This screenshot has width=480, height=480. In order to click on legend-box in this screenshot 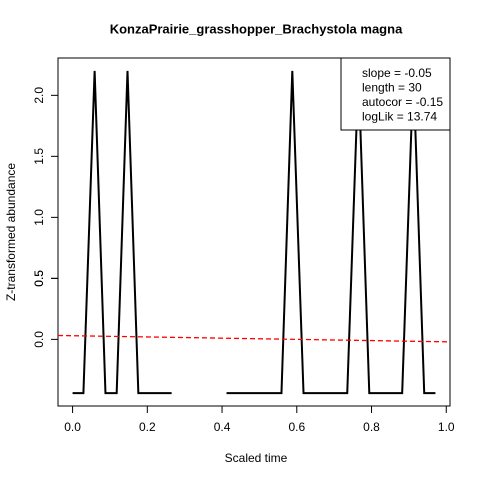, I will do `click(395, 94)`.